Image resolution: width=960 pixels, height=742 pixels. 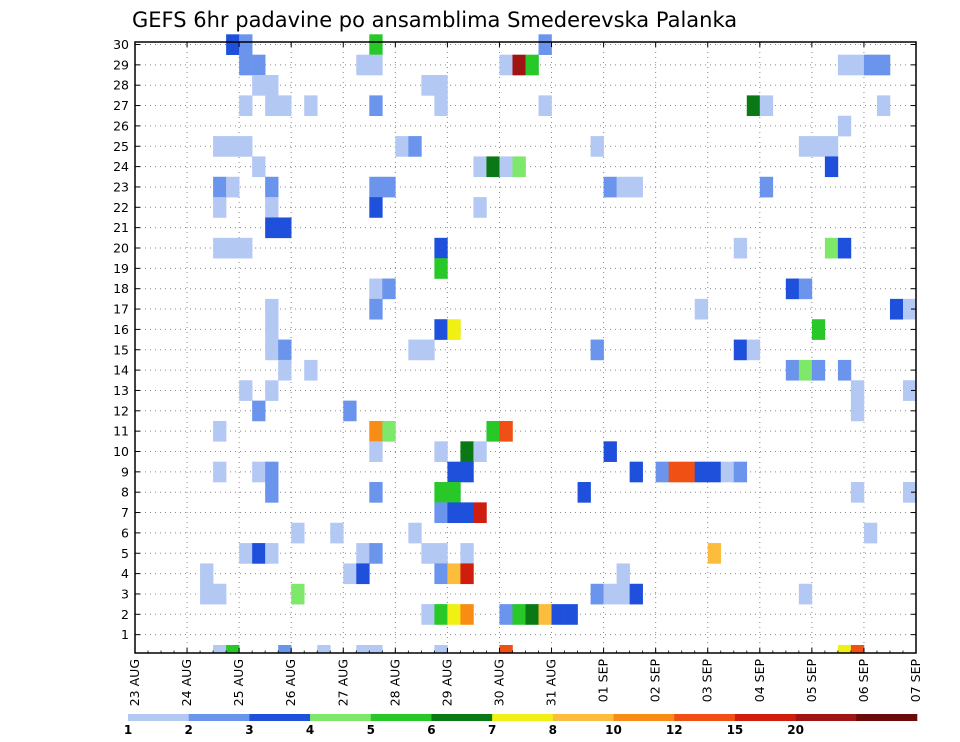 What do you see at coordinates (121, 166) in the screenshot?
I see `y-tick-label: 24` at bounding box center [121, 166].